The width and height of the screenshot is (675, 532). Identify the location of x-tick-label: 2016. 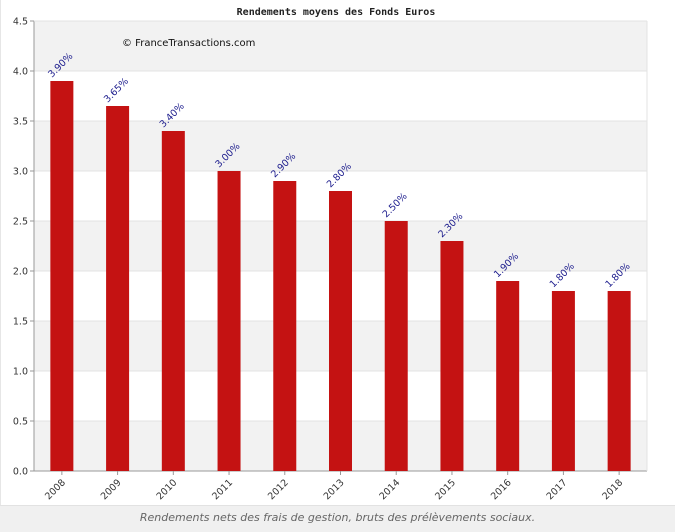
(501, 489).